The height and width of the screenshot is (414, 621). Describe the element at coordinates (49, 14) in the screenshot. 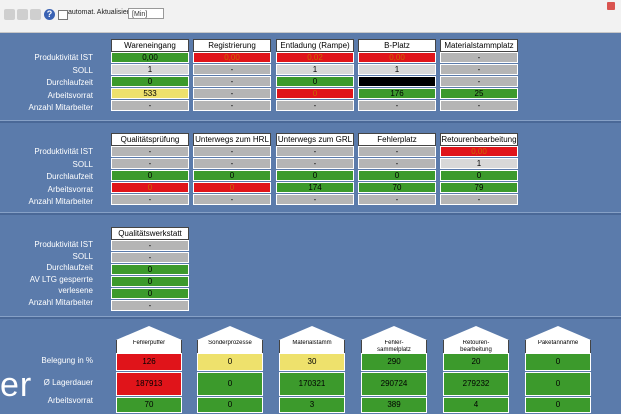

I see `help-icon: ?` at that location.